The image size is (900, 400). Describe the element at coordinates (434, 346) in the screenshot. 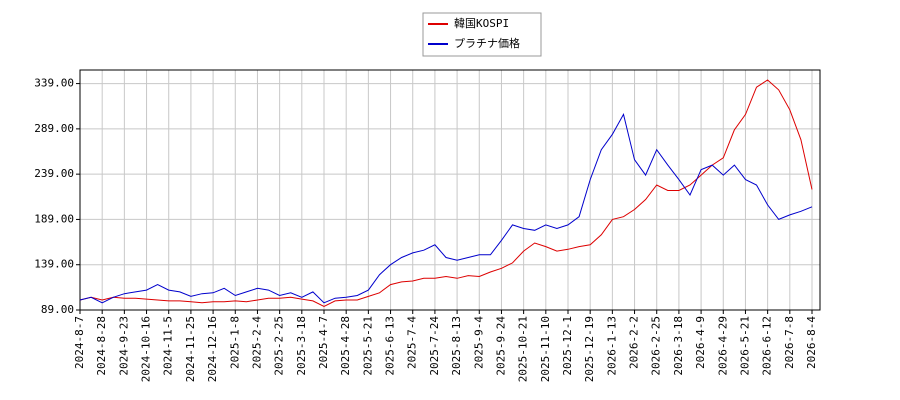

I see `x-tick-label: 2025-7-24` at that location.